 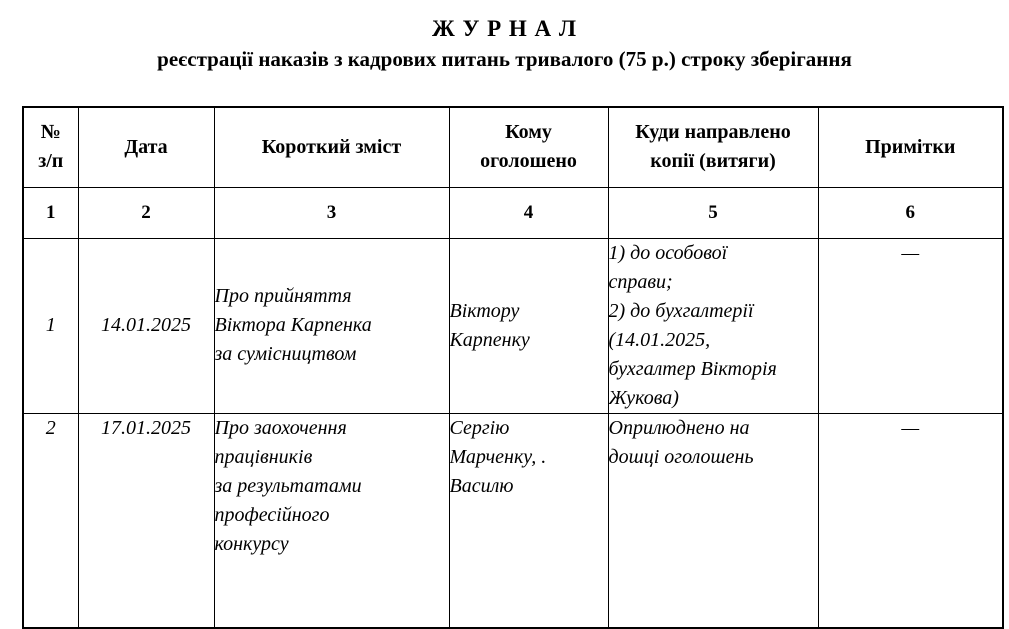 What do you see at coordinates (910, 325) in the screenshot?
I see `row1-notes-cell: —` at bounding box center [910, 325].